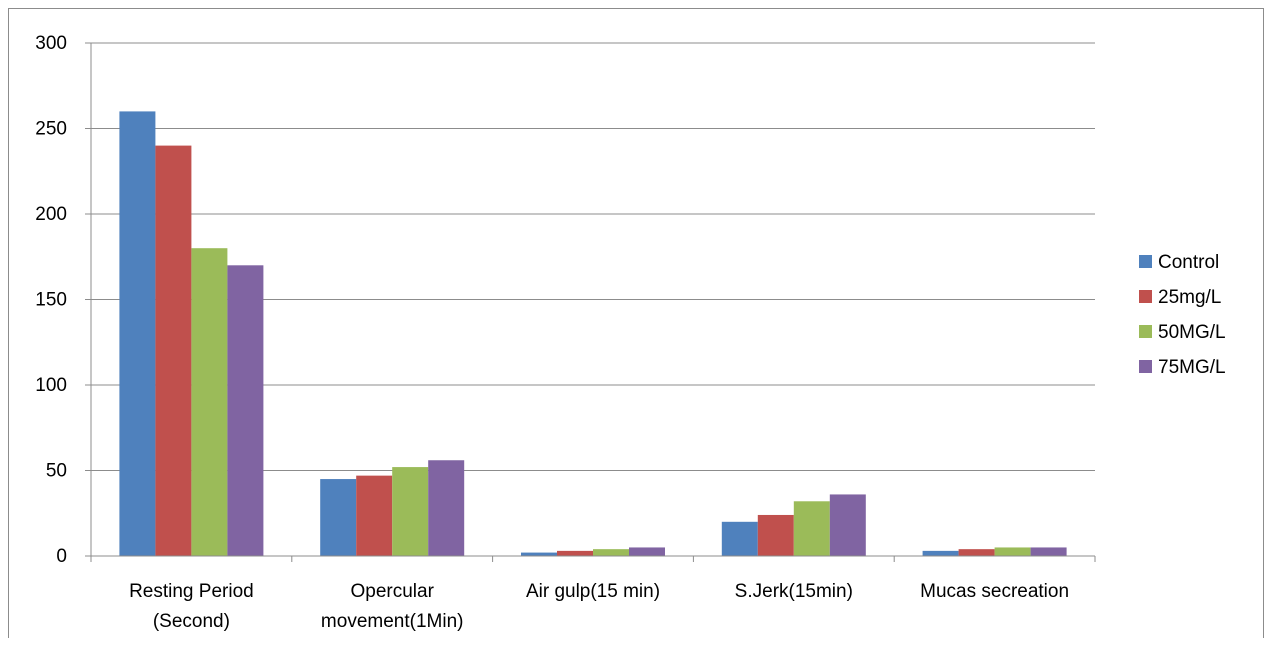 This screenshot has height=646, width=1272. Describe the element at coordinates (51, 129) in the screenshot. I see `y-tick-label: 250` at that location.